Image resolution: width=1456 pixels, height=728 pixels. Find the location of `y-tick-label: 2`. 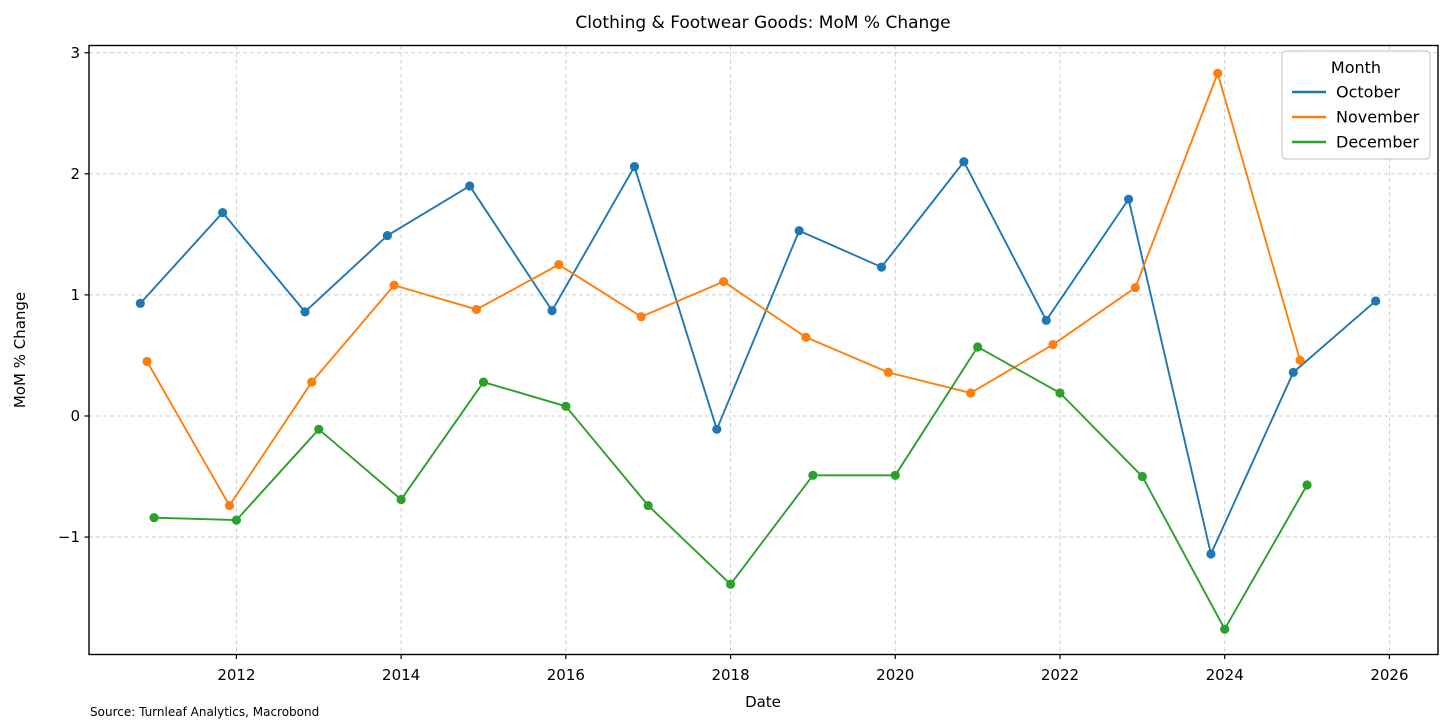

y-tick-label: 2 is located at coordinates (75, 174).